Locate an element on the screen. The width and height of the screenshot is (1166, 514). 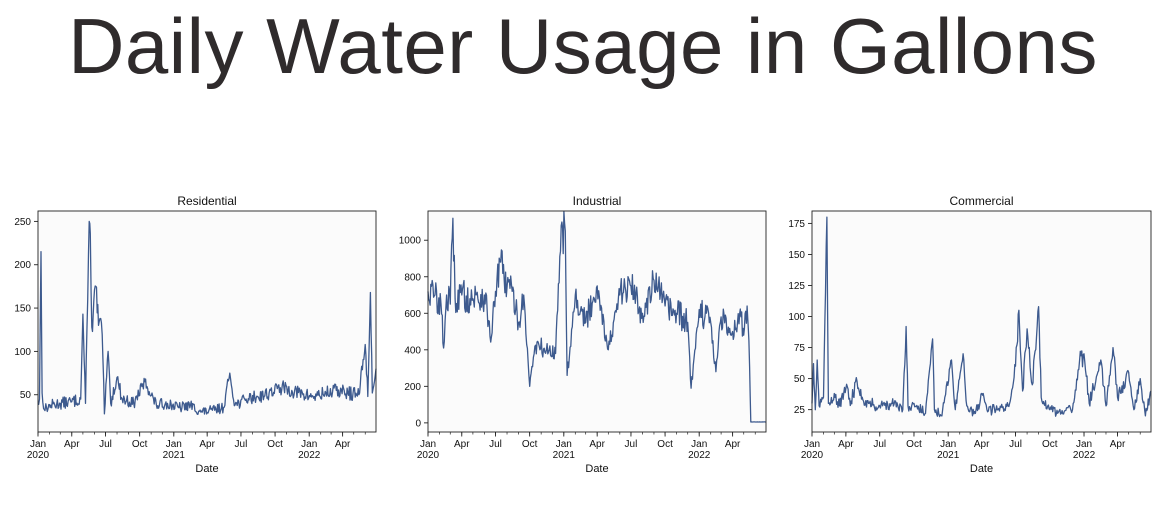
y-tick-label: 250 is located at coordinates (22, 222).